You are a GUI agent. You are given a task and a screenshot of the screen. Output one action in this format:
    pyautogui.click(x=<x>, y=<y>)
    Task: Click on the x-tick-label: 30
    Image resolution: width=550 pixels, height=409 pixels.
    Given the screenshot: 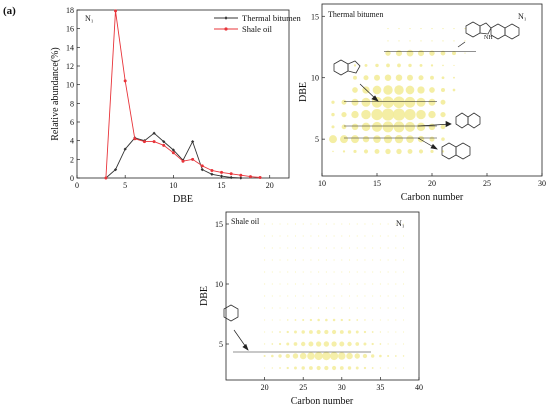 What is the action you would take?
    pyautogui.click(x=542, y=183)
    